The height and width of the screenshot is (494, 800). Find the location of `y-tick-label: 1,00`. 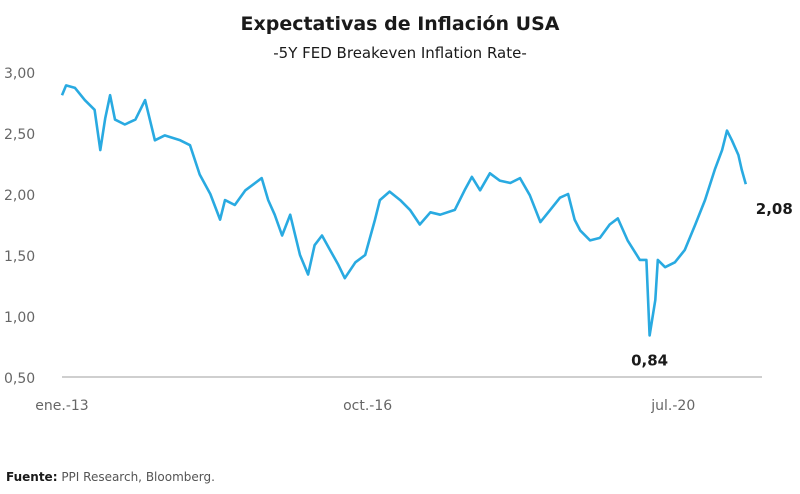

y-tick-label: 1,00 is located at coordinates (19, 318).